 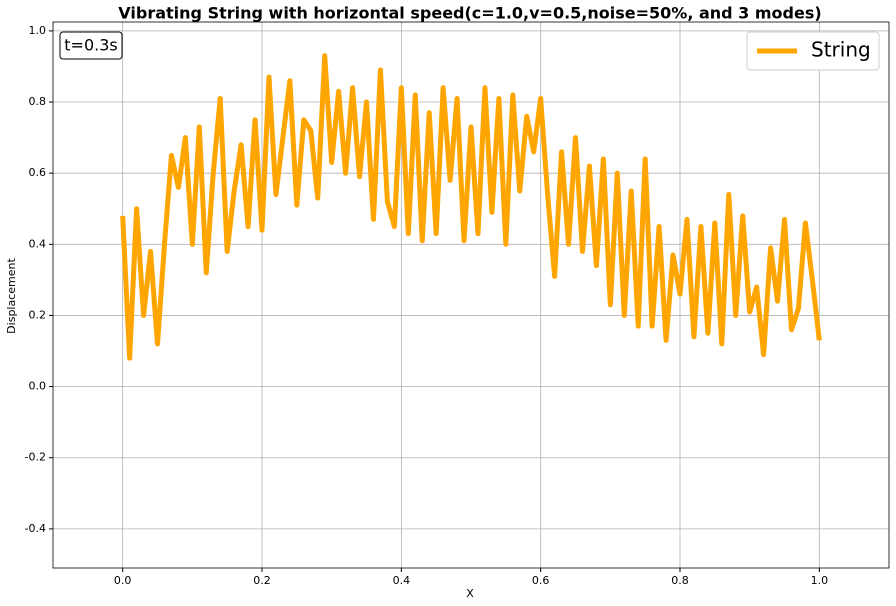 I want to click on x-tick-label: 0.6, so click(x=541, y=580).